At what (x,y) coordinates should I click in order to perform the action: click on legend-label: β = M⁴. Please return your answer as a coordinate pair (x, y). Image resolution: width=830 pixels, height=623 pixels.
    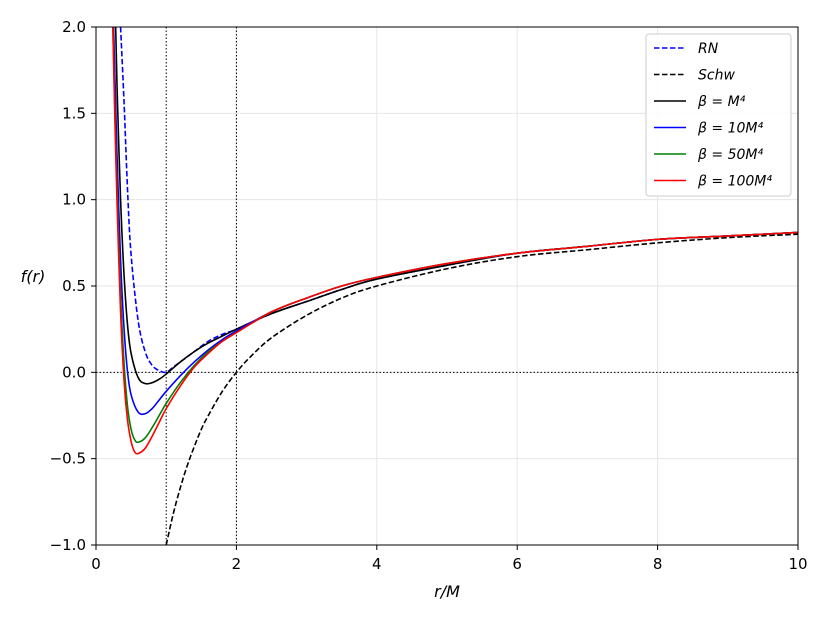
    Looking at the image, I should click on (721, 102).